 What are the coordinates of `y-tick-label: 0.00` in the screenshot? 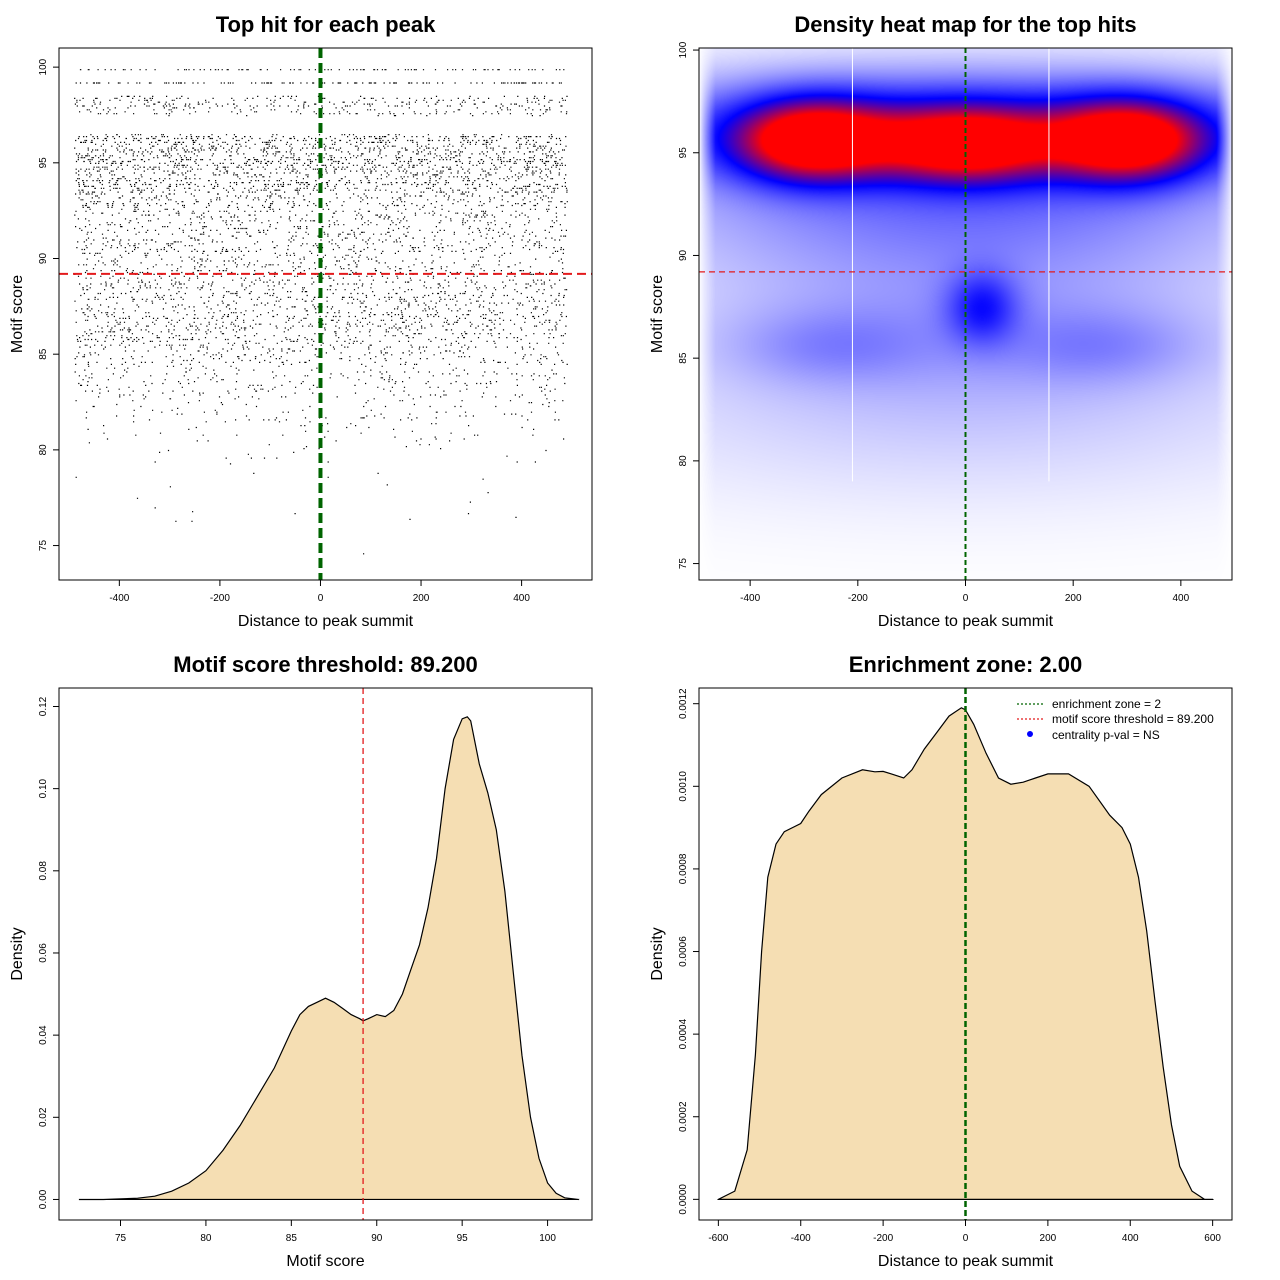 It's located at (43, 1199).